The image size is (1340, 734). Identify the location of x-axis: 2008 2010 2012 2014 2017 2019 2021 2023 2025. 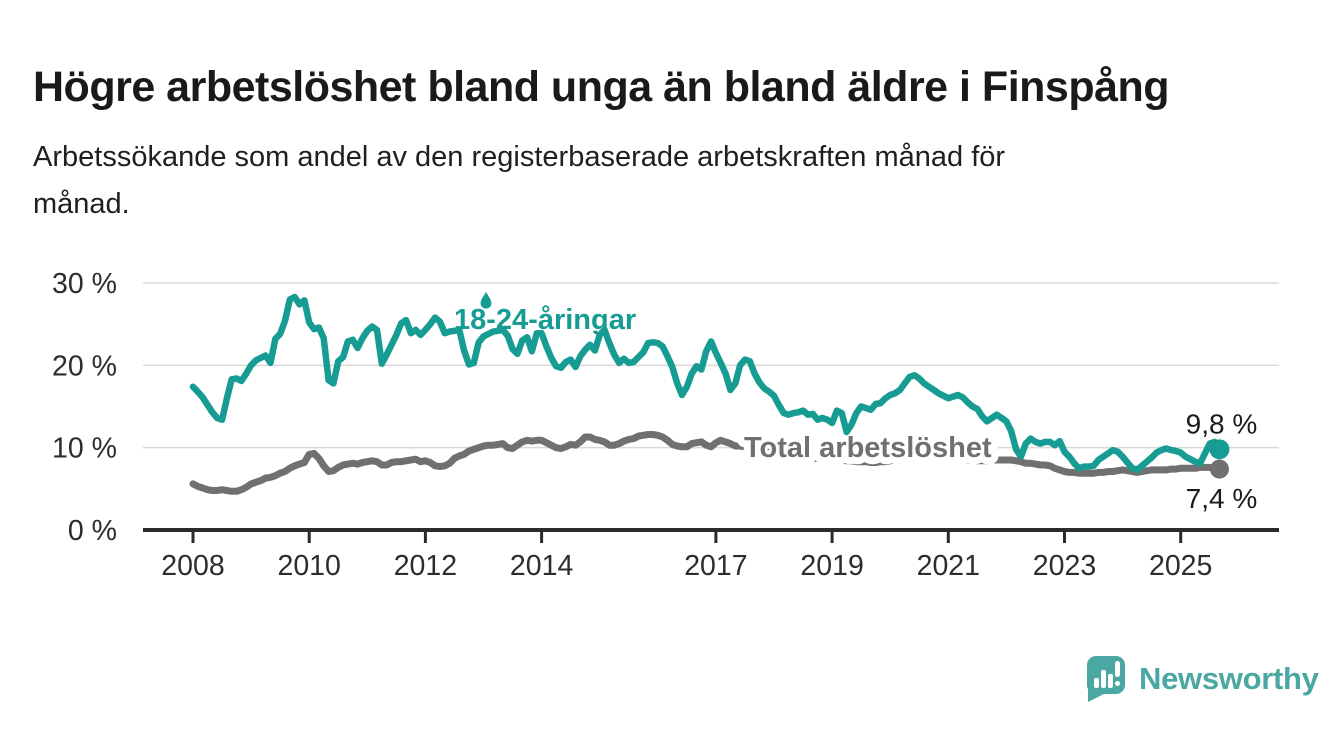
(711, 555).